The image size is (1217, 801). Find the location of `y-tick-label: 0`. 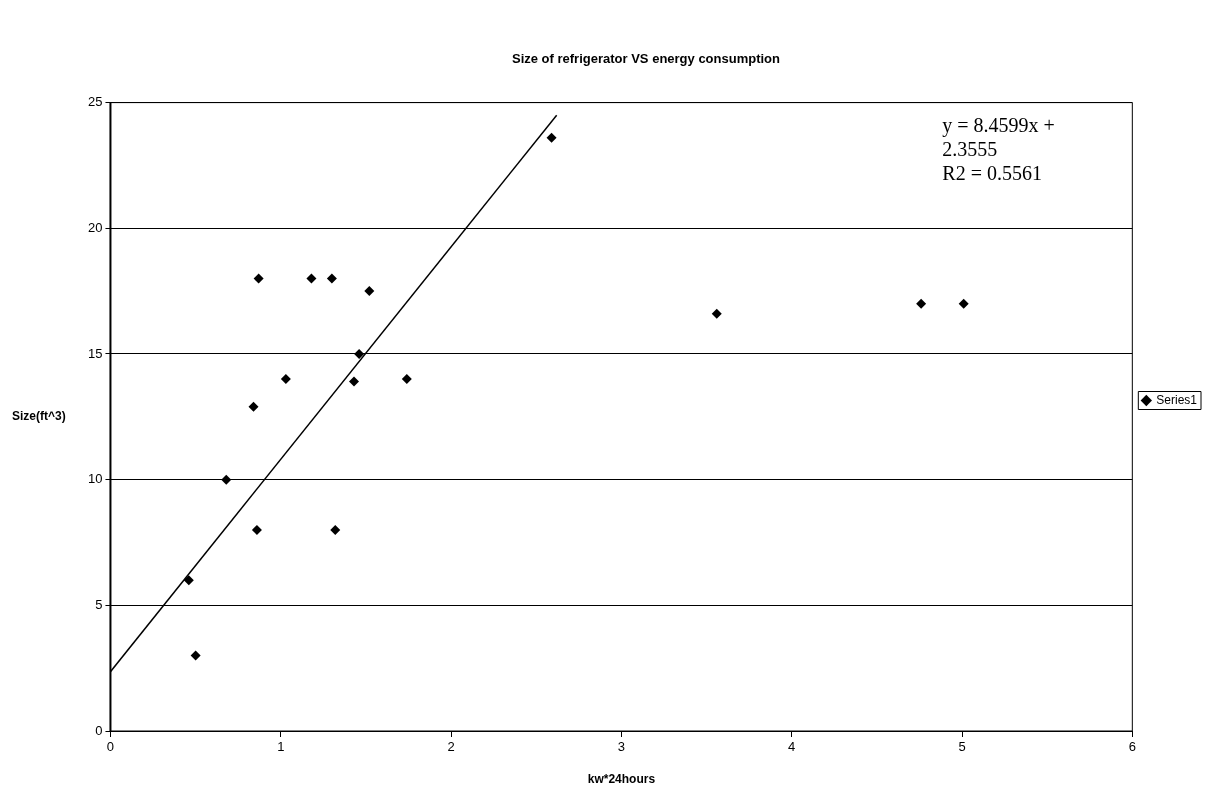

y-tick-label: 0 is located at coordinates (99, 730).